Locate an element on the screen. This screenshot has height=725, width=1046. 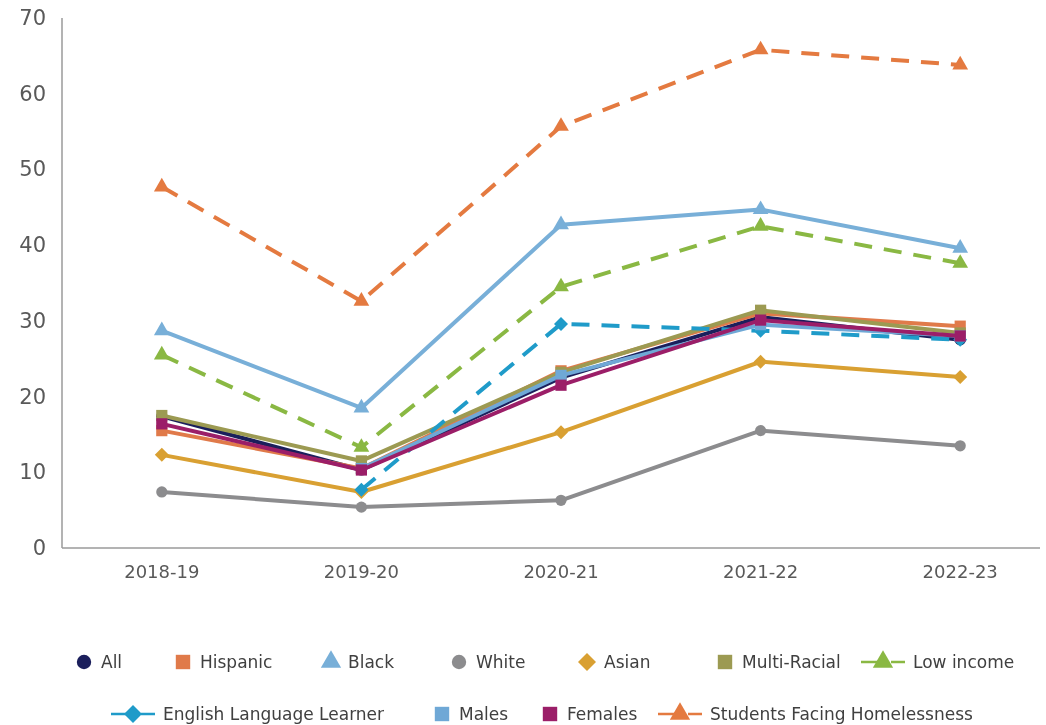
legend-label: English Language Learner is located at coordinates (274, 713).